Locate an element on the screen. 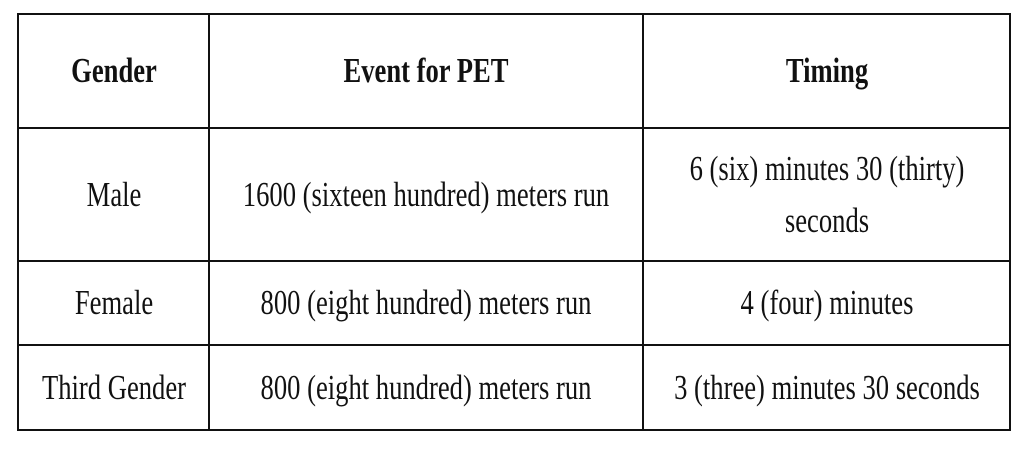 This screenshot has width=1024, height=449. table-cell: 4 (four) minutes is located at coordinates (826, 303).